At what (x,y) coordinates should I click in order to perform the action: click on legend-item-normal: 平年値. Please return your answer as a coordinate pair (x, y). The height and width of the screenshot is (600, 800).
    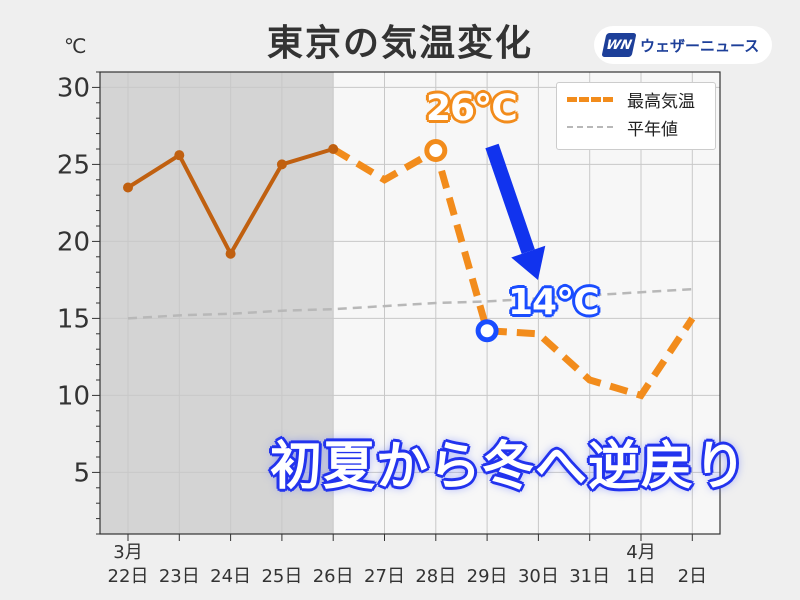
    Looking at the image, I should click on (622, 127).